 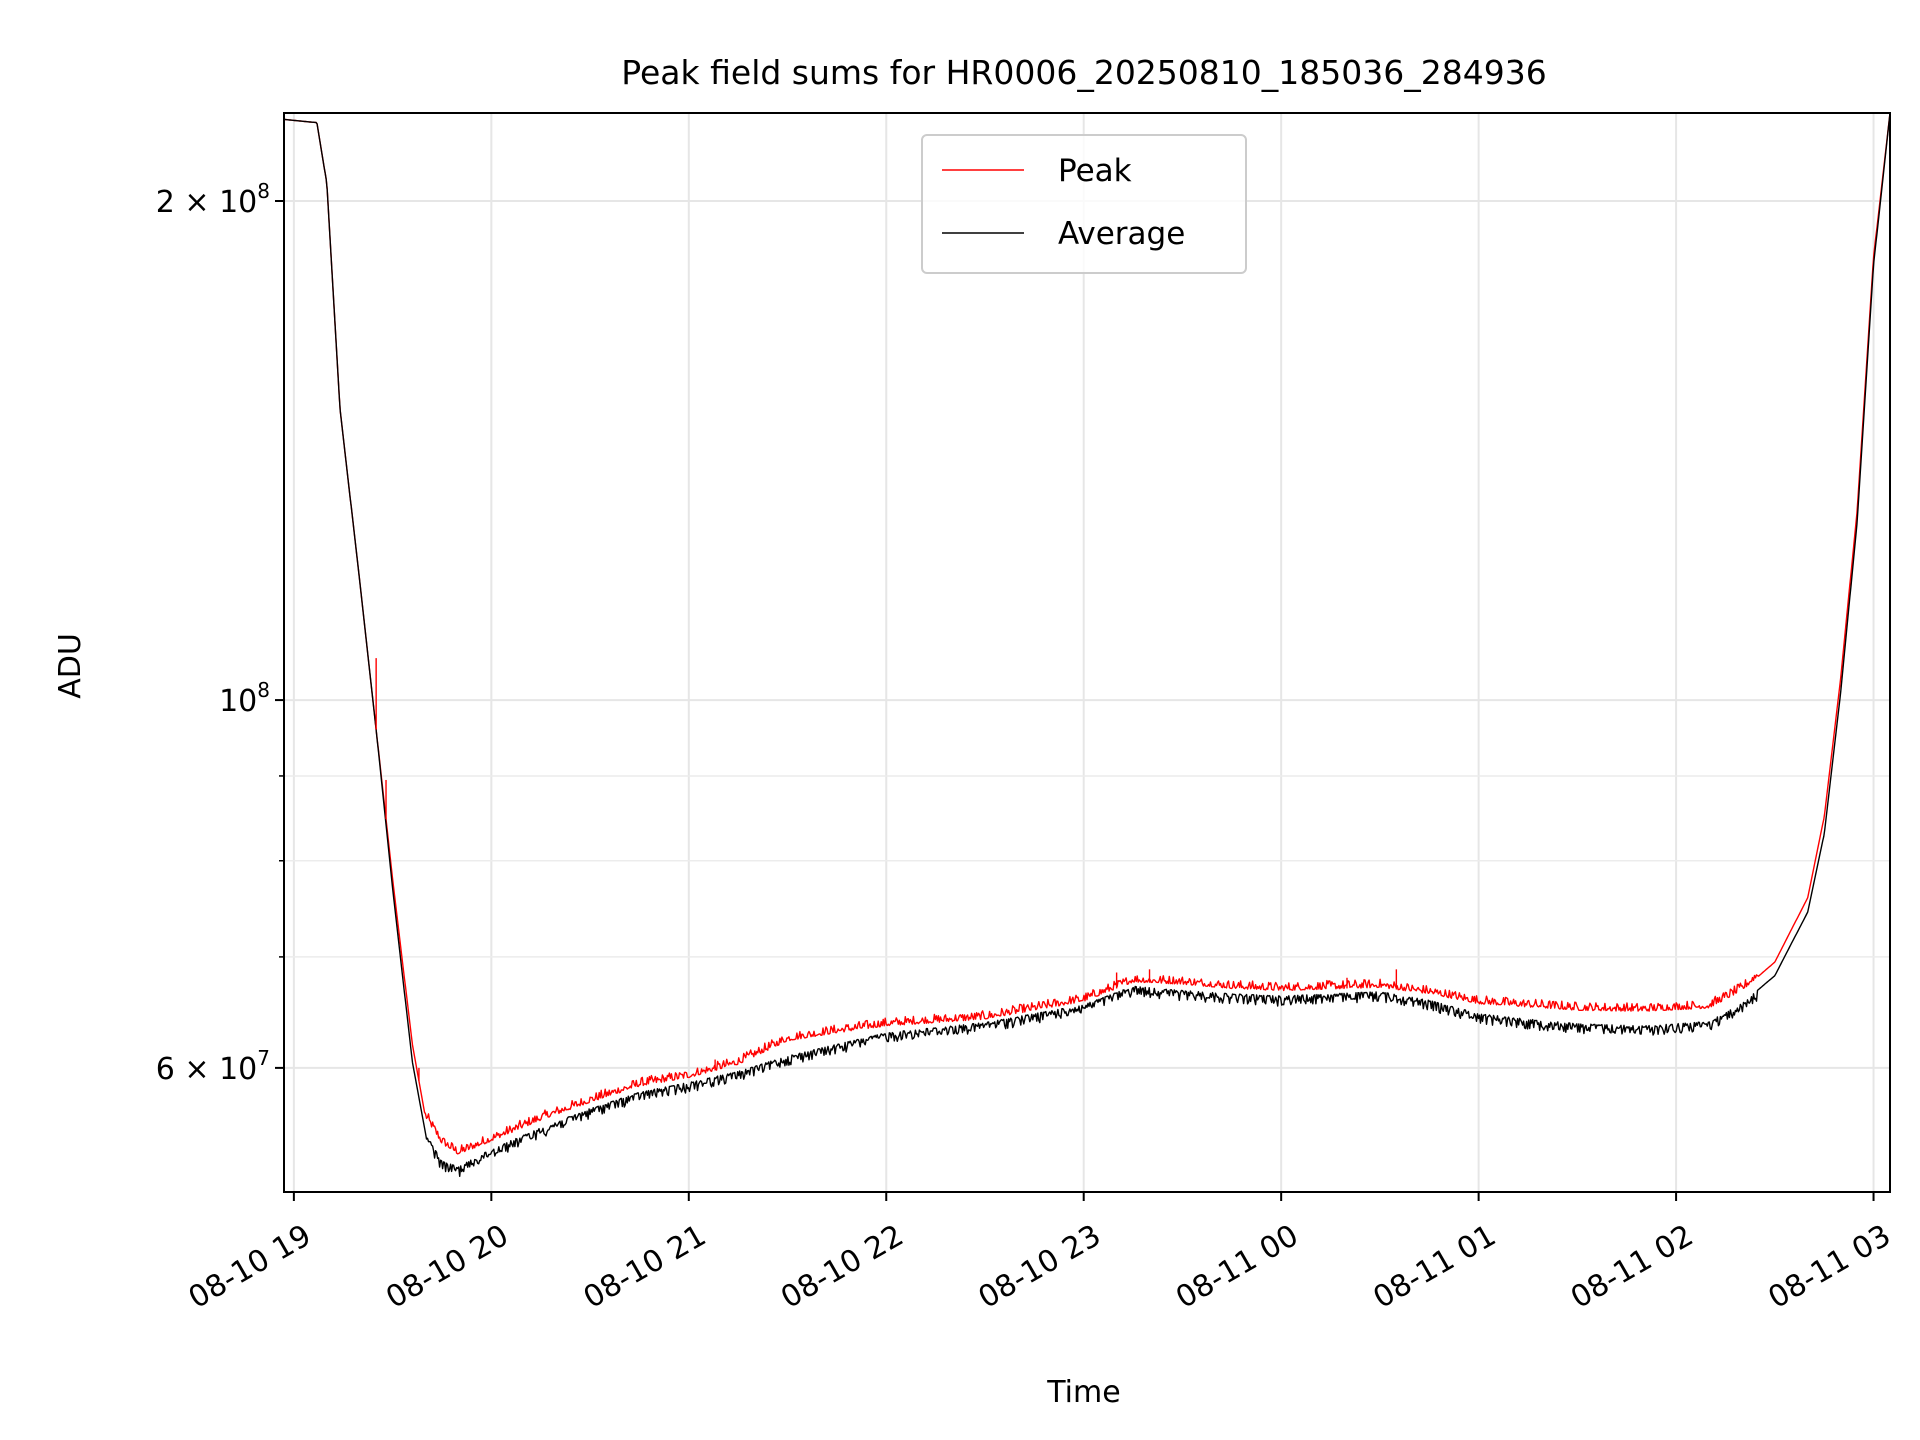 What do you see at coordinates (213, 199) in the screenshot?
I see `y-tick-label: 2 × 108` at bounding box center [213, 199].